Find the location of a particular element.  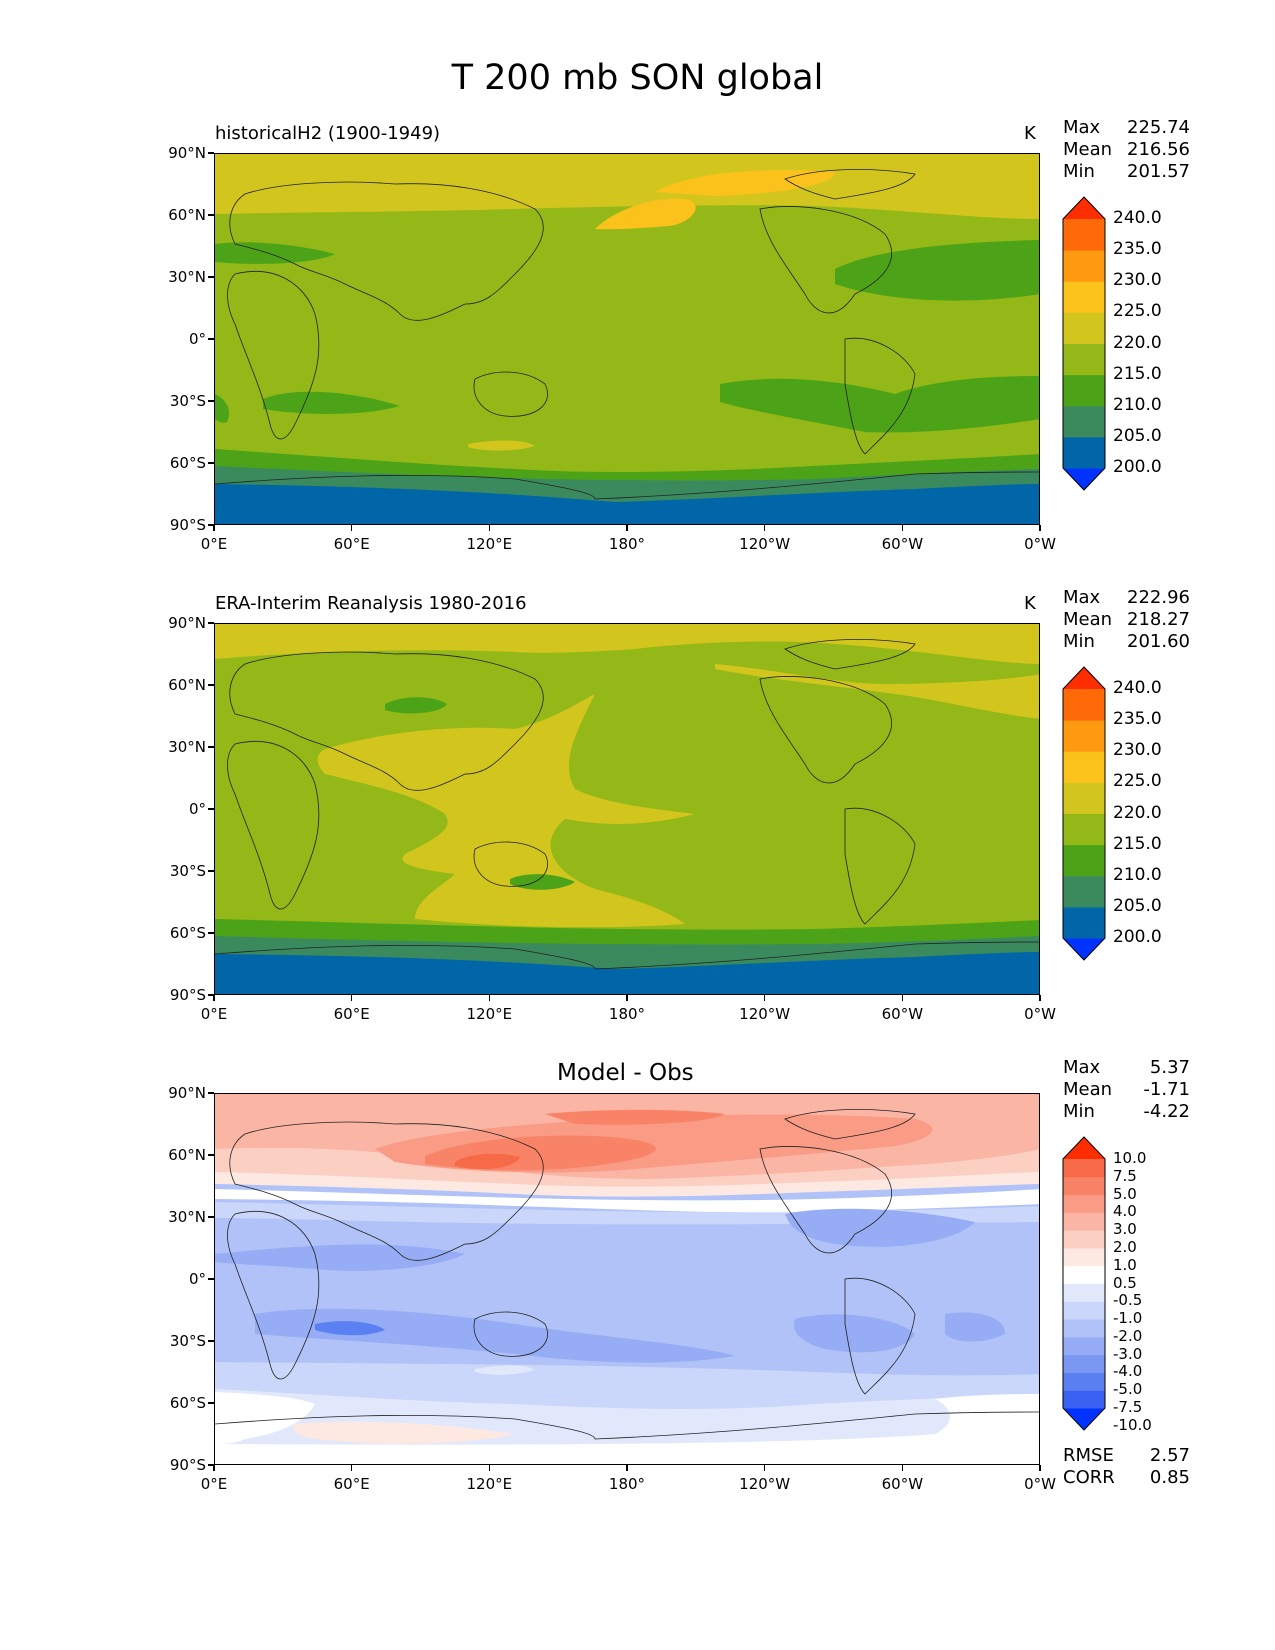

panel-label: historicalH2 (1900-1949) is located at coordinates (328, 133).